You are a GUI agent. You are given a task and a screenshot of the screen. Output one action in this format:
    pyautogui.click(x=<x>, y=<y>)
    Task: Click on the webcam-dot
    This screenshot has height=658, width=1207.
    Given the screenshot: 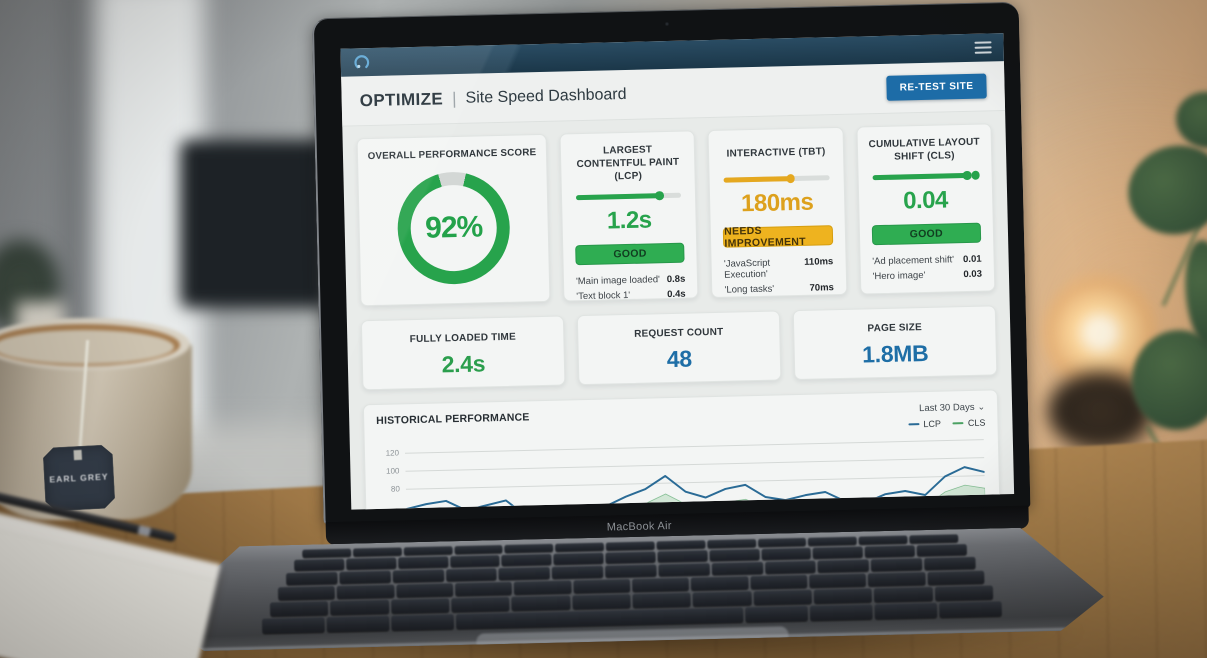 What is the action you would take?
    pyautogui.click(x=666, y=24)
    